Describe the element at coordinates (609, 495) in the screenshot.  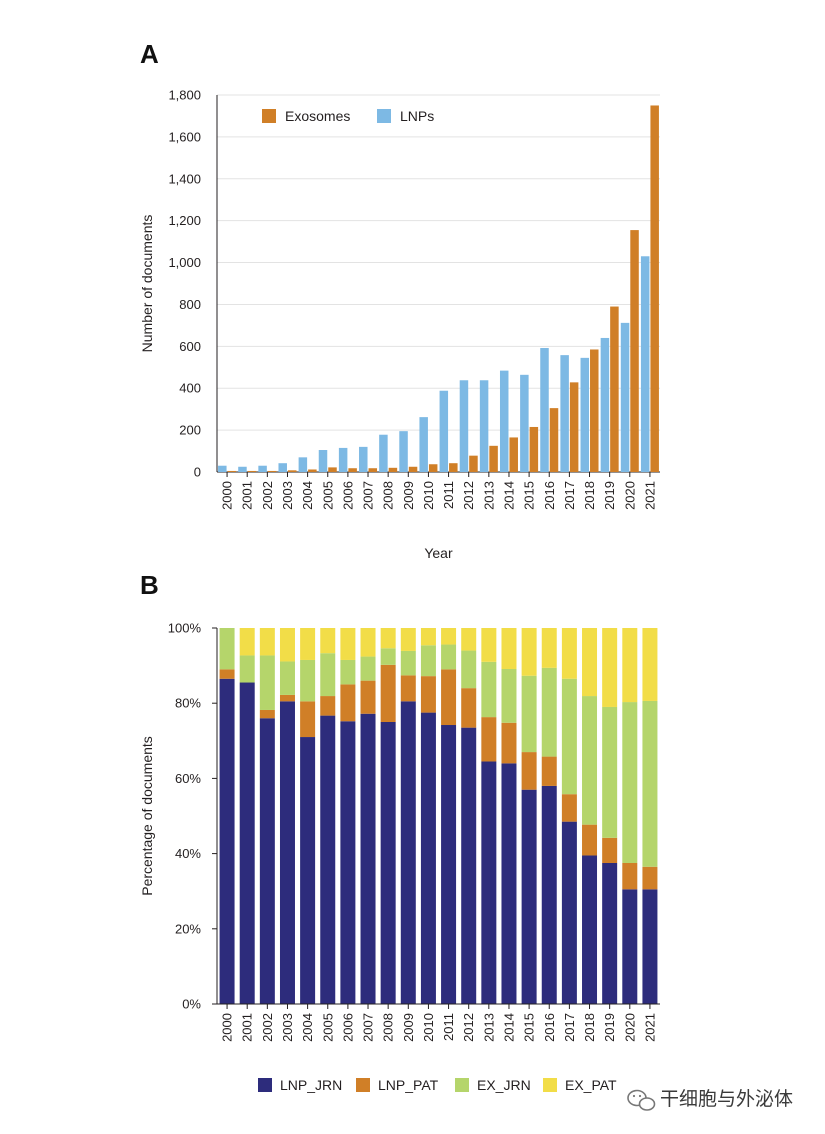
I see `x-tick-label-a: 2019` at that location.